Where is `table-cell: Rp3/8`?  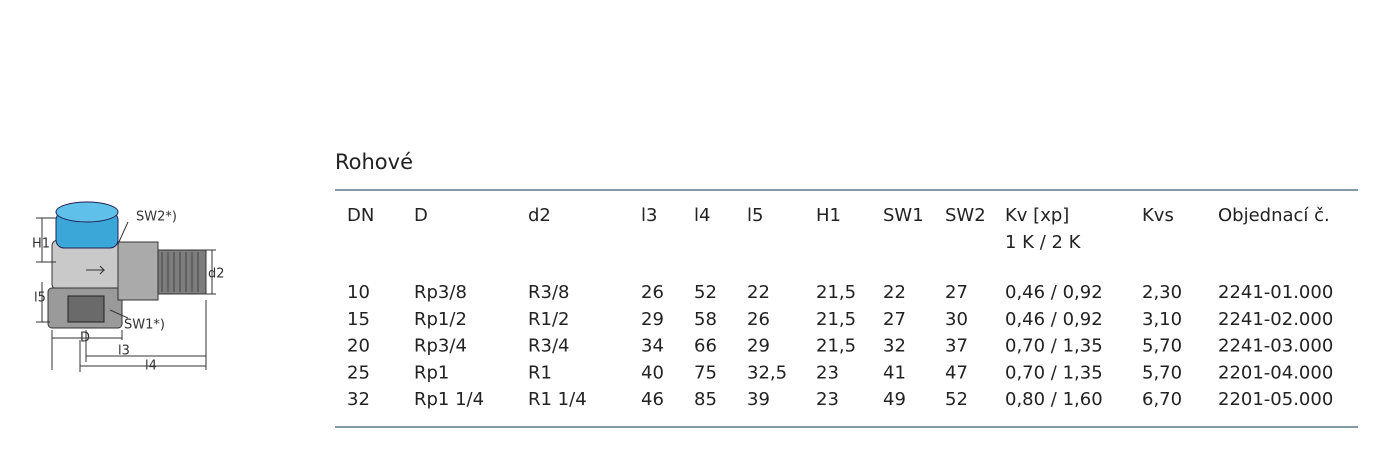
table-cell: Rp3/8 is located at coordinates (440, 292).